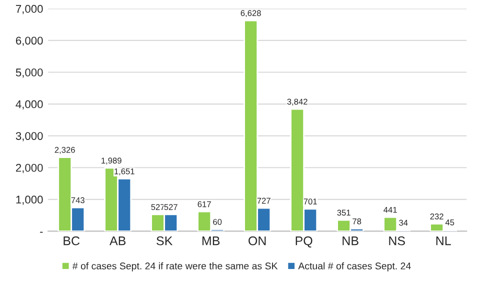 This screenshot has width=481, height=289. What do you see at coordinates (204, 204) in the screenshot?
I see `data-label: 617` at bounding box center [204, 204].